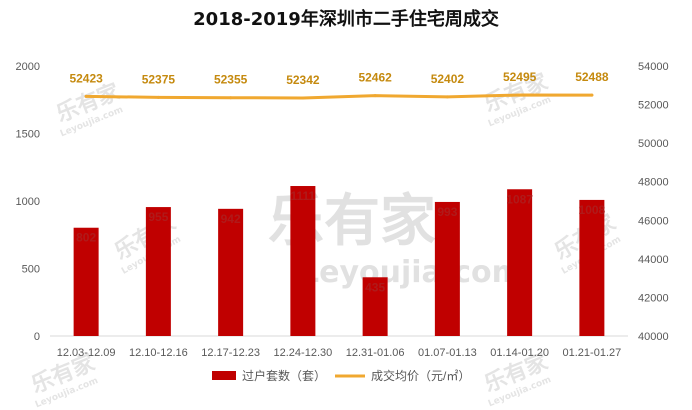 The height and width of the screenshot is (410, 692). What do you see at coordinates (520, 77) in the screenshot?
I see `line-value-label: 52495` at bounding box center [520, 77].